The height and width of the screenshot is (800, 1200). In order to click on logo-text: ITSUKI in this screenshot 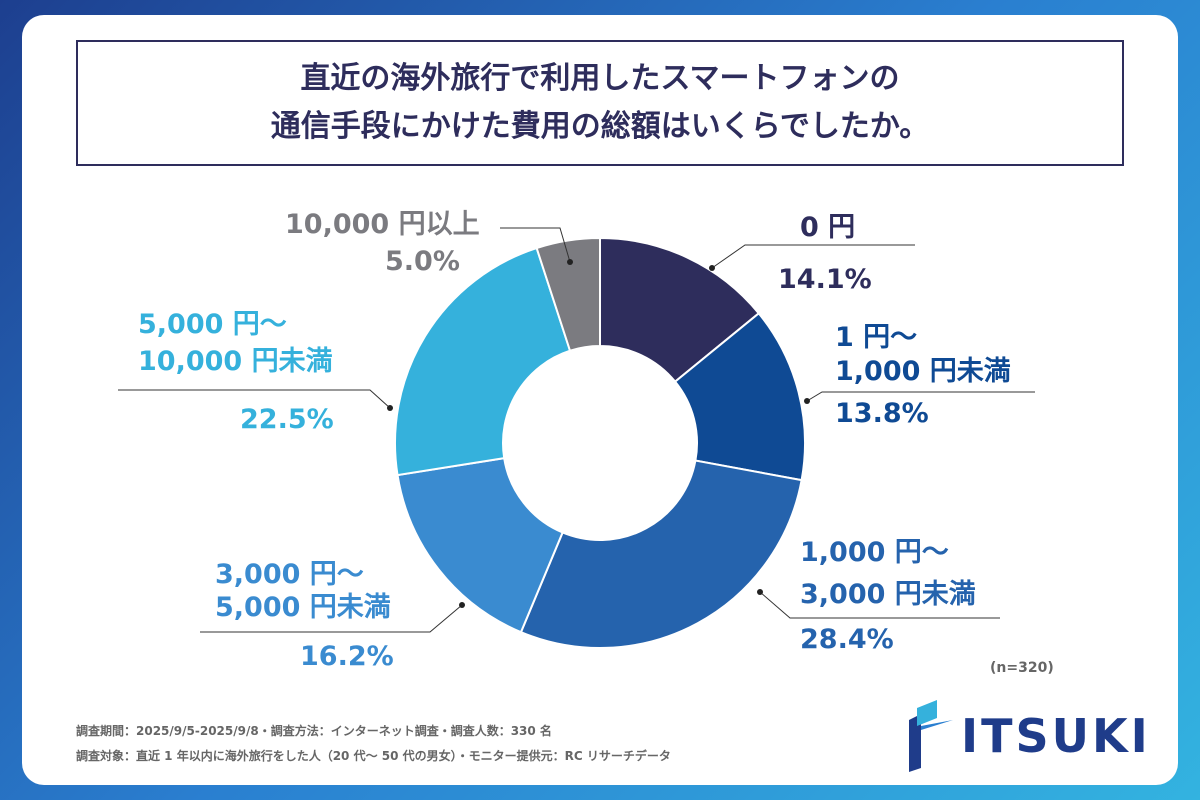, I will do `click(1056, 736)`.